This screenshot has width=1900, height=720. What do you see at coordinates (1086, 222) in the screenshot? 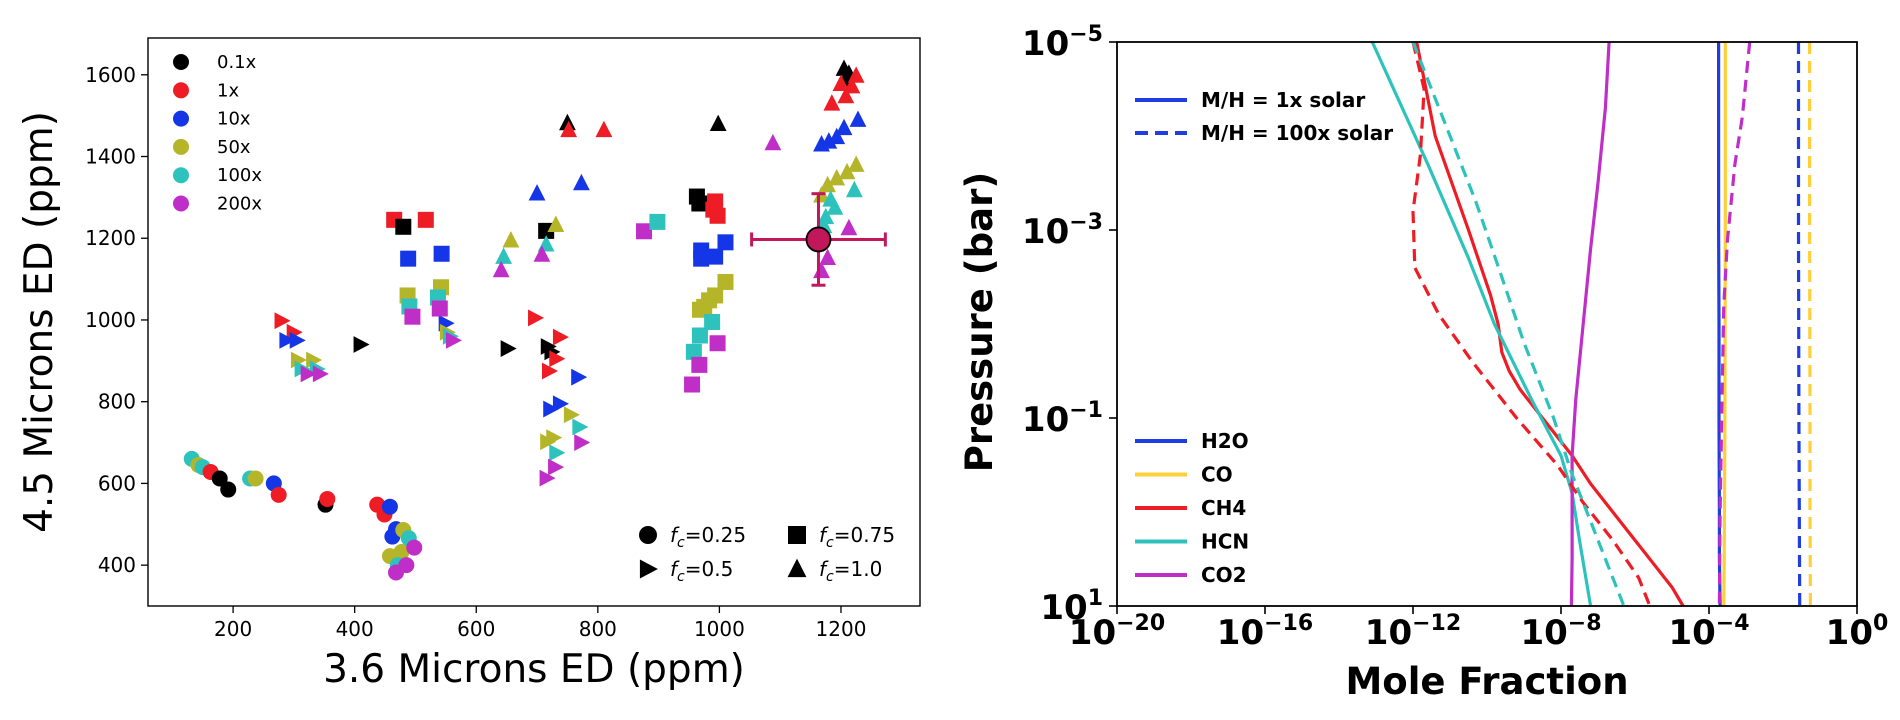
I see `tick-exponent: −3` at bounding box center [1086, 222].